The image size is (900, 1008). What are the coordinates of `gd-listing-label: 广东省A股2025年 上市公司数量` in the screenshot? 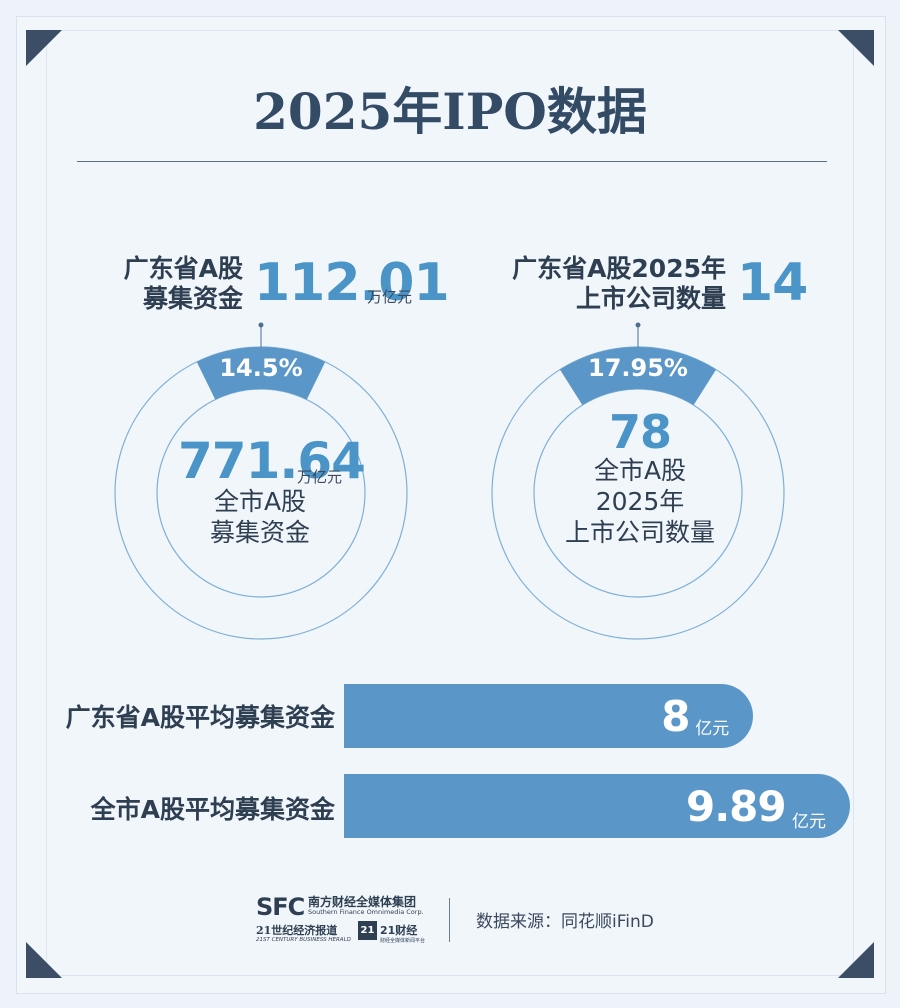 It's located at (597, 284).